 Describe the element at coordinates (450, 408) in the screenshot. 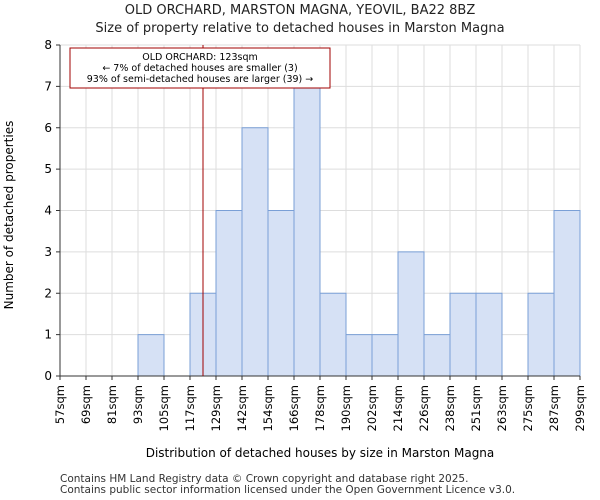

I see `x-tick-label: 238sqm` at that location.